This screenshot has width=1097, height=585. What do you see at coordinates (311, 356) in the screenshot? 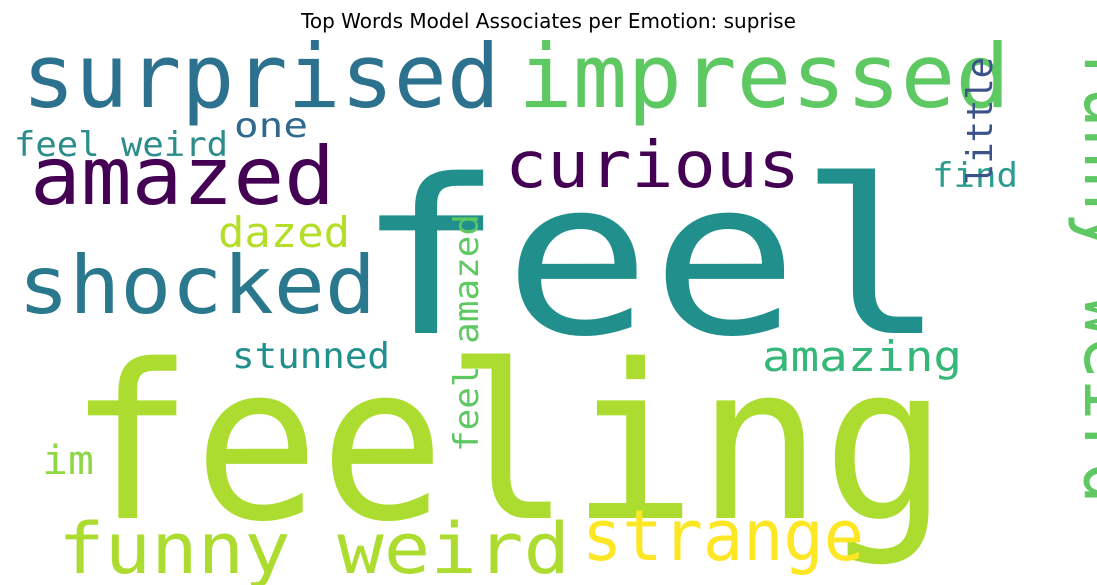
I see `word-stunned: stunned` at bounding box center [311, 356].